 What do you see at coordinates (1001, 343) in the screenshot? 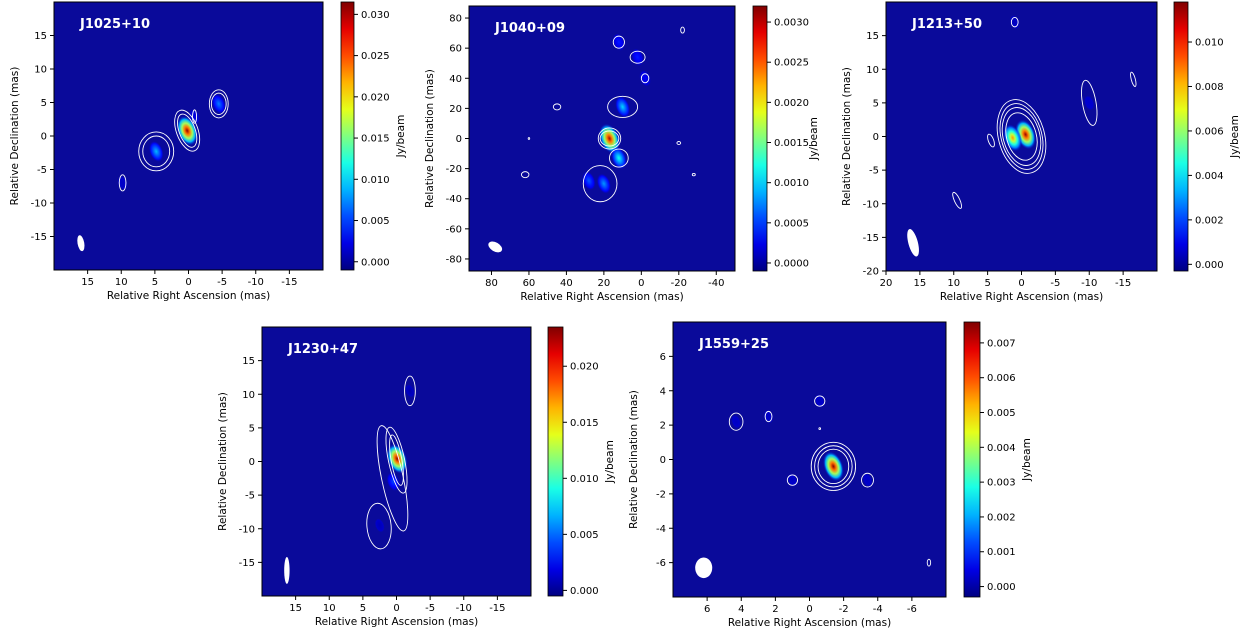
I see `colorbar-tick-label: 0.007` at bounding box center [1001, 343].